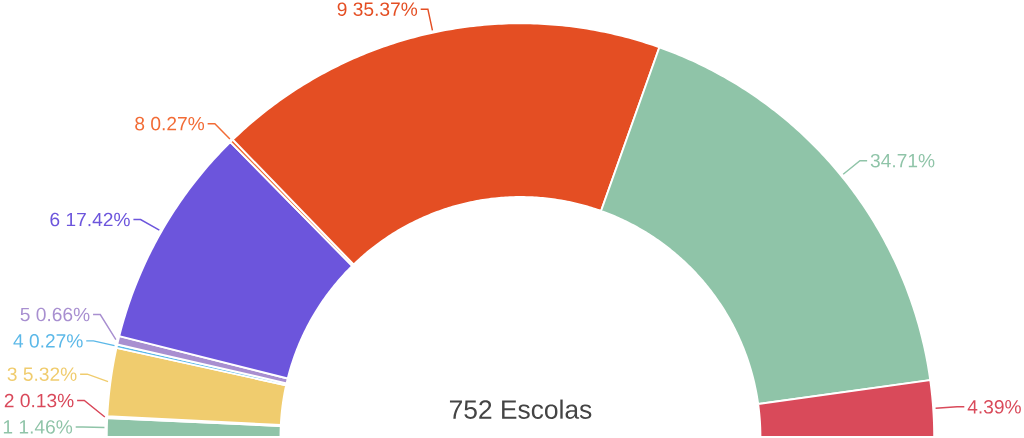 This screenshot has height=438, width=1024. Describe the element at coordinates (140, 123) in the screenshot. I see `slice-label: 8` at that location.